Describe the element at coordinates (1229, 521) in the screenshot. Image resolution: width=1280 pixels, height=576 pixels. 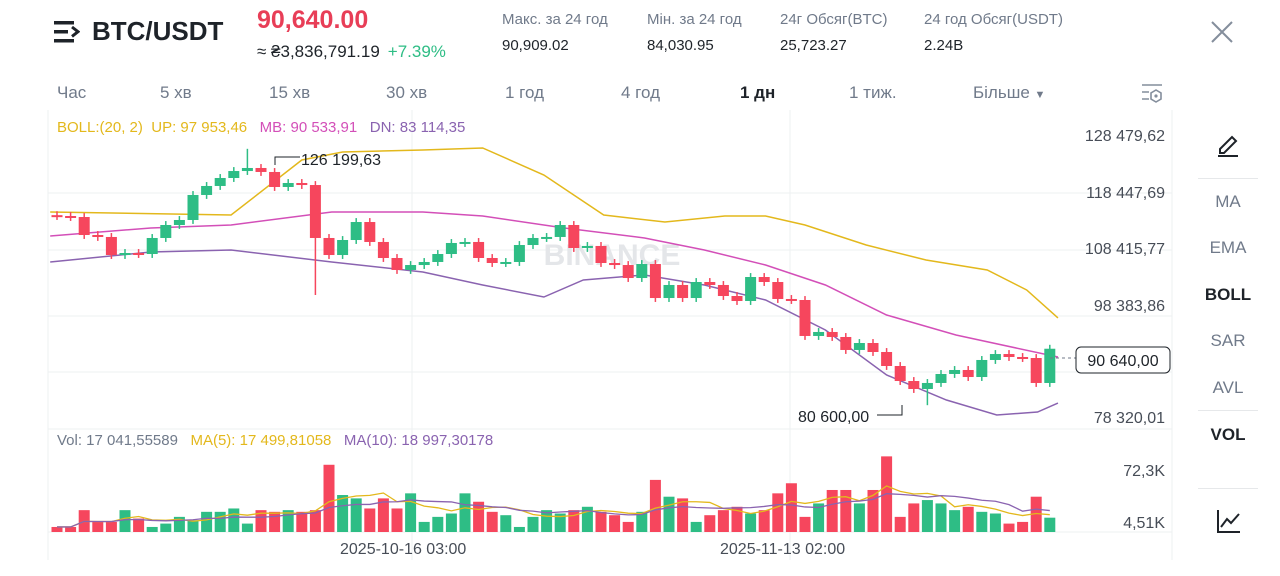
I see `line-chart-icon` at that location.